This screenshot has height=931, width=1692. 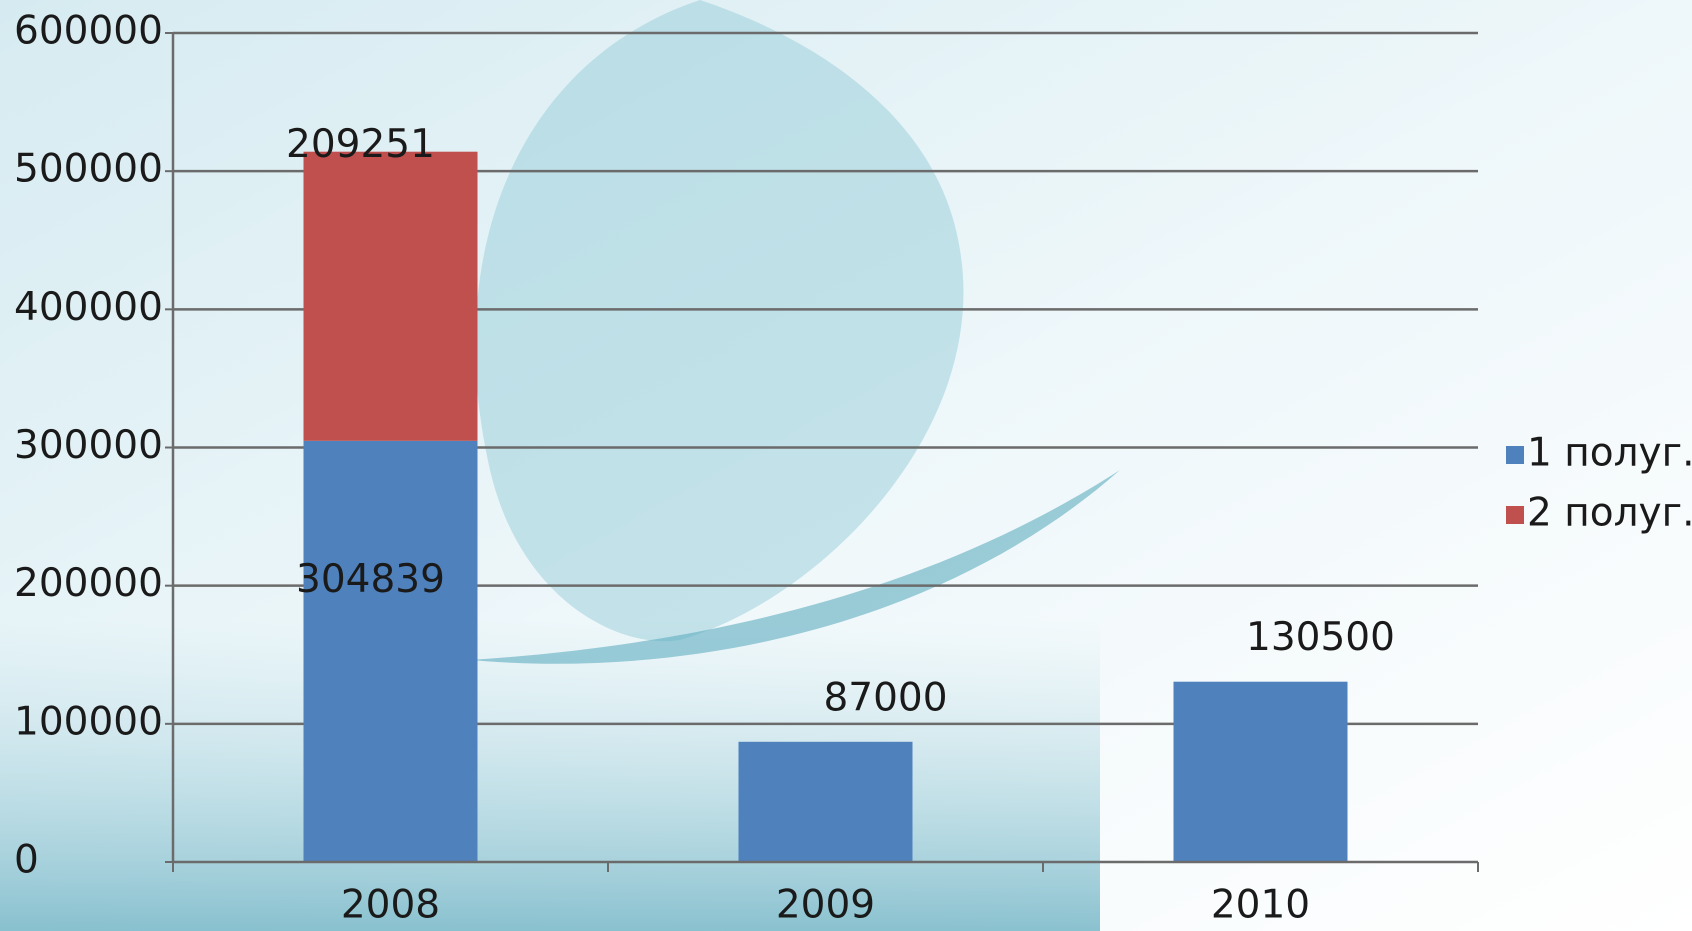 I want to click on y-tick-label: 200000, so click(x=88, y=583).